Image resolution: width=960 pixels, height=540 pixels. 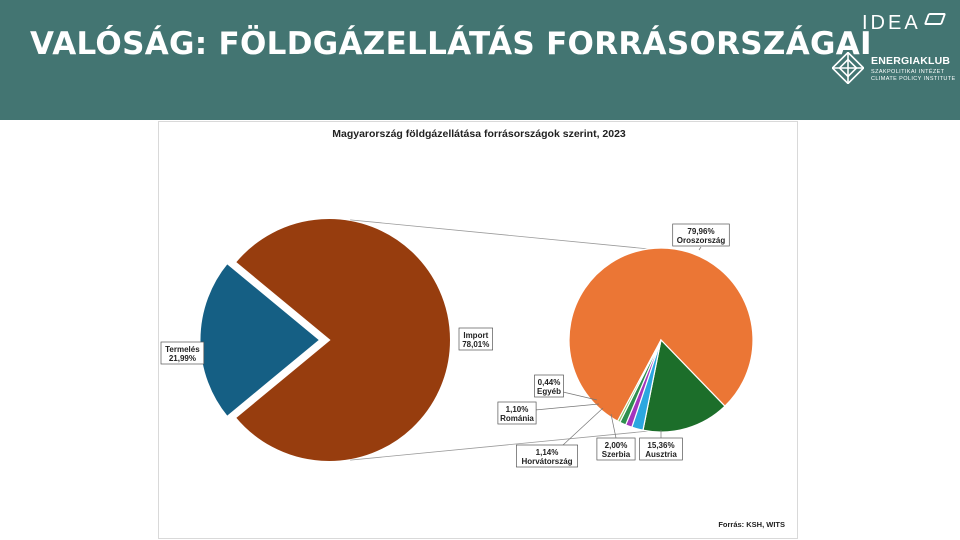 What do you see at coordinates (616, 445) in the screenshot?
I see `label-szerbia-text: 2,00%` at bounding box center [616, 445].